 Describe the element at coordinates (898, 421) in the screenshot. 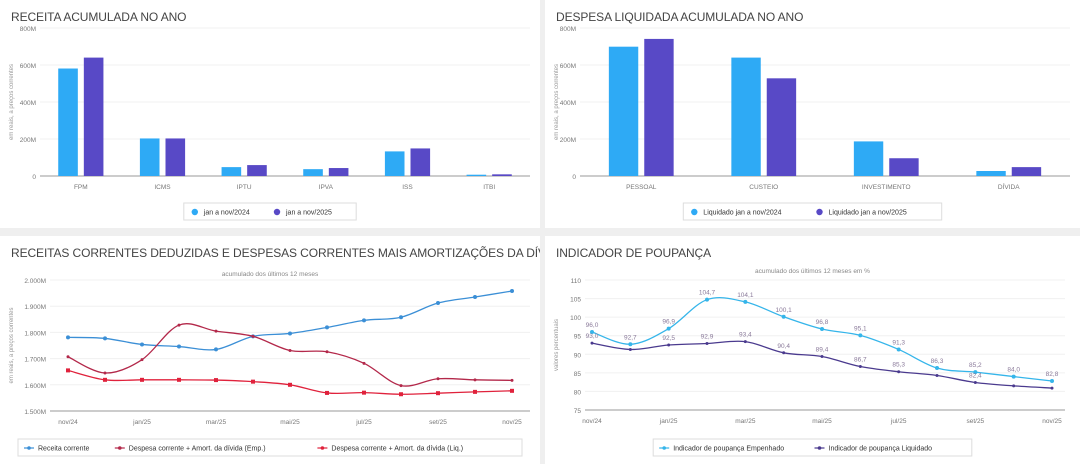

I see `x-tick-label: jul/25` at that location.